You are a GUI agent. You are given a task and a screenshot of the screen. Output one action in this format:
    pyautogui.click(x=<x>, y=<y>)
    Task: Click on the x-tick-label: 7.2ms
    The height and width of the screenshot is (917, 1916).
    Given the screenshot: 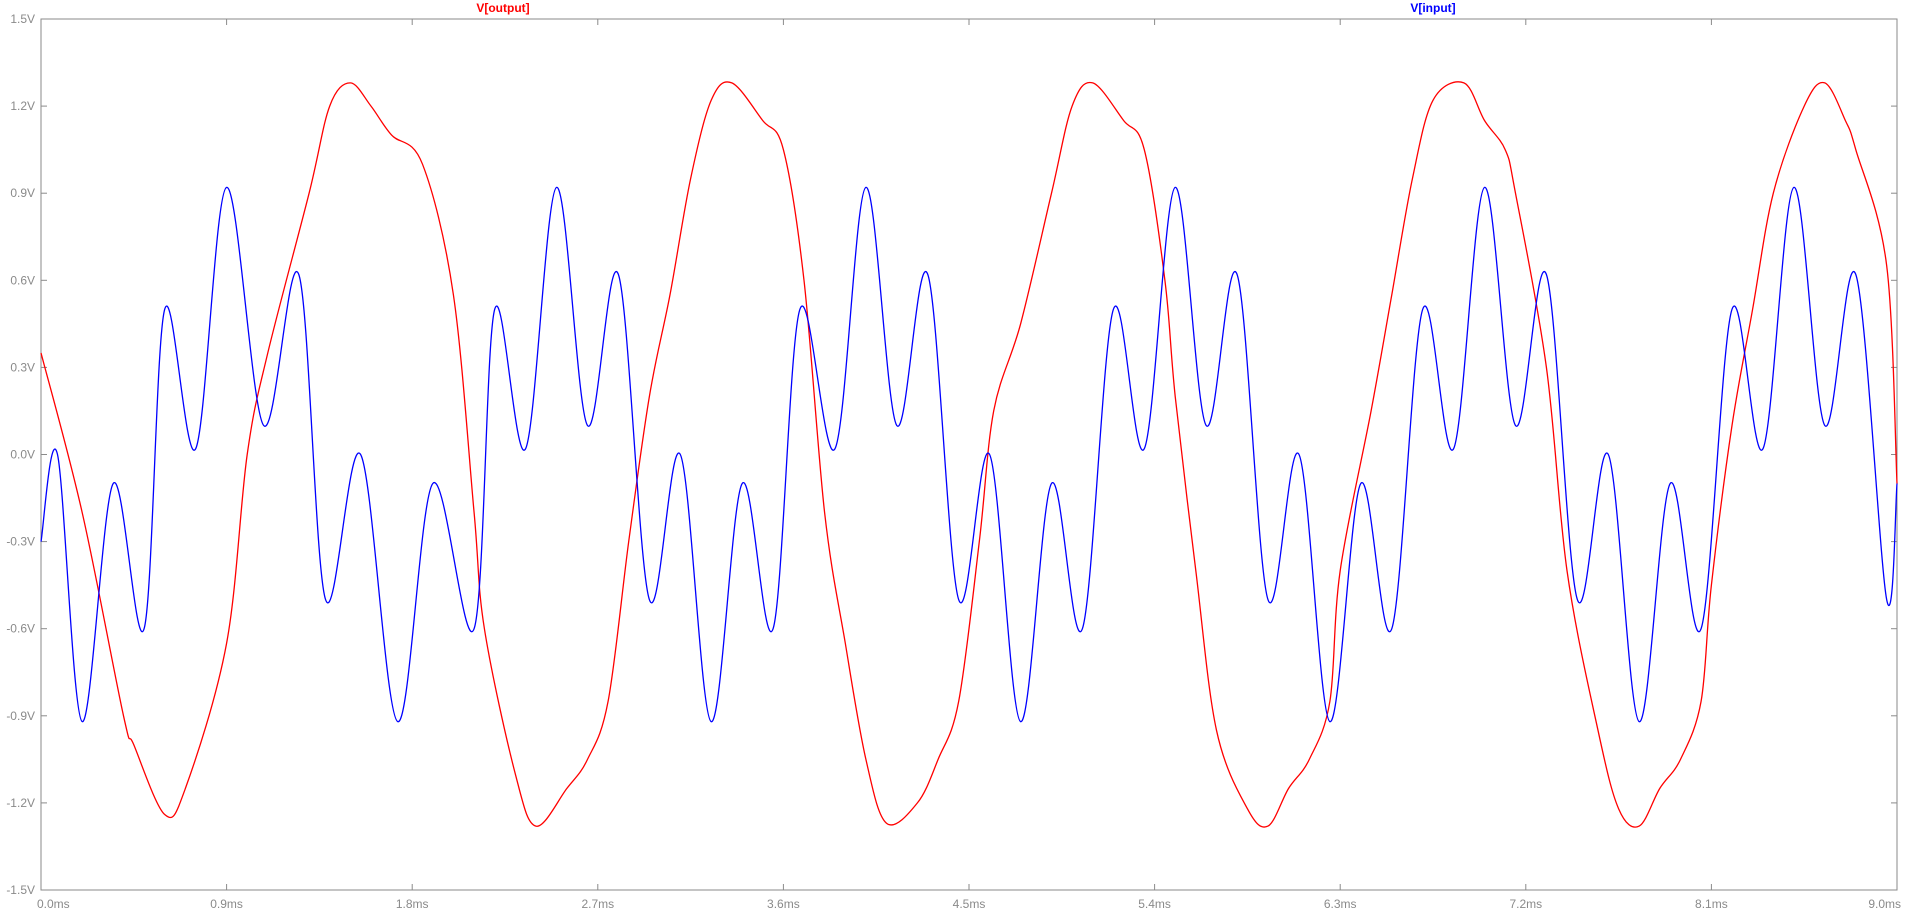 What is the action you would take?
    pyautogui.click(x=1525, y=904)
    